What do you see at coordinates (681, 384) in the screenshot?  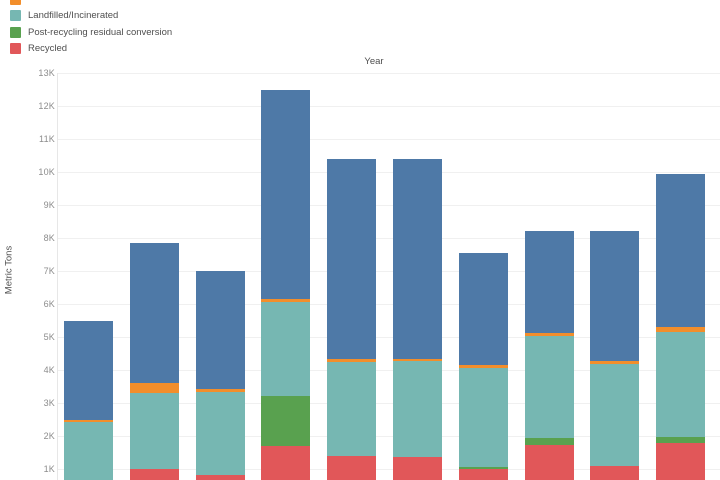 I see `bar-10-segment-teal` at bounding box center [681, 384].